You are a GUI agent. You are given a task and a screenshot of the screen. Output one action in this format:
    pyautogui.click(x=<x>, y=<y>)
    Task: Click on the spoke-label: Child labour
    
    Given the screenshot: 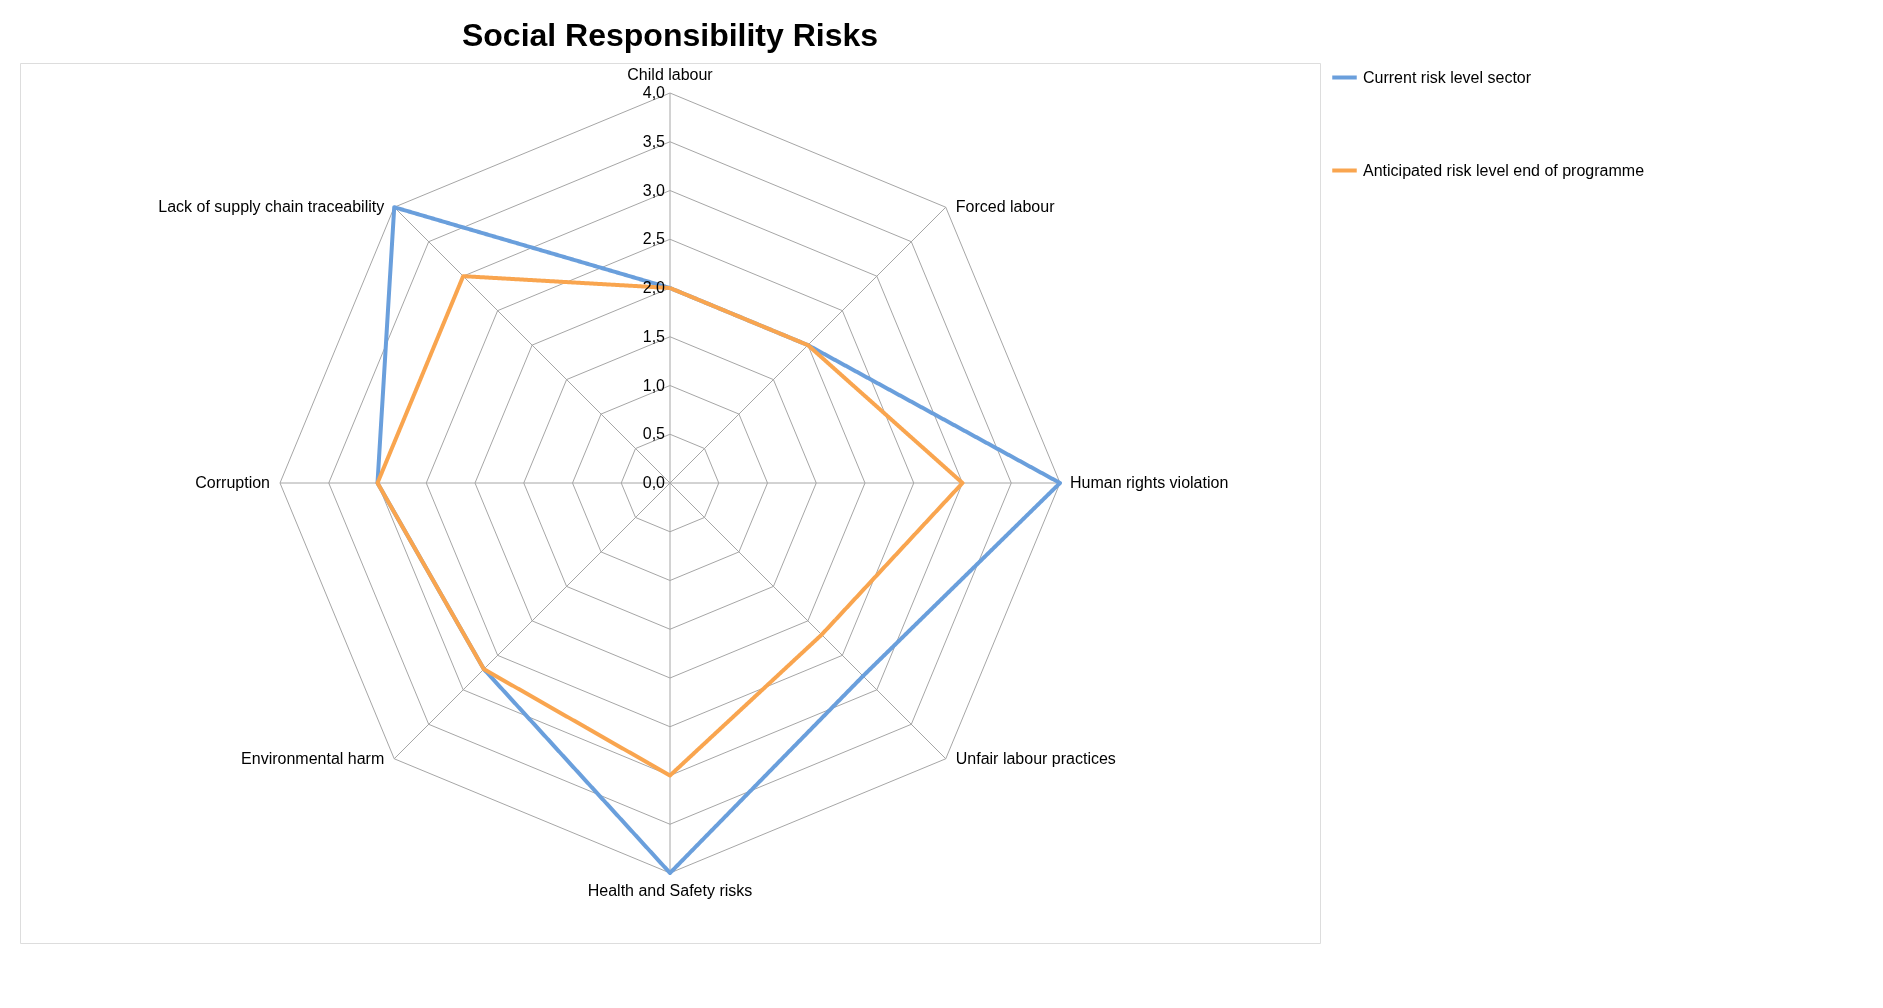 What is the action you would take?
    pyautogui.click(x=670, y=74)
    